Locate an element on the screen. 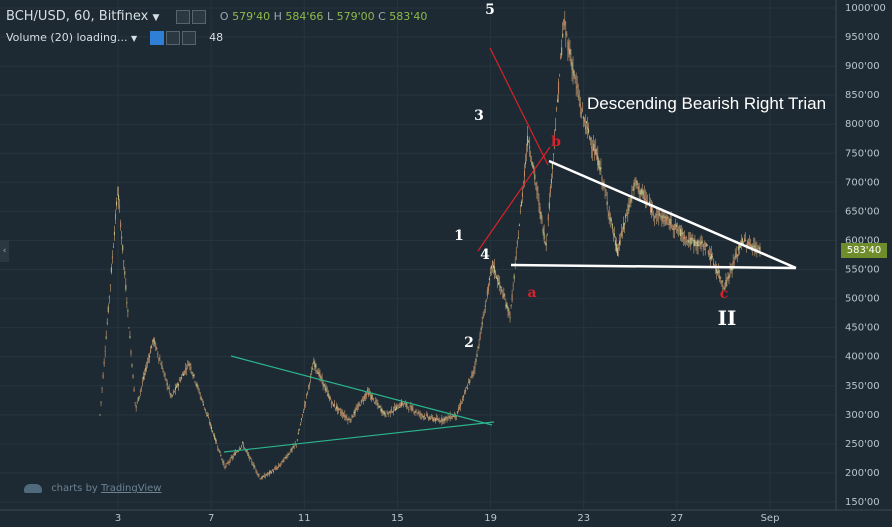 This screenshot has width=892, height=527. pattern-annotation: Descending Bearish Right Trian is located at coordinates (706, 103).